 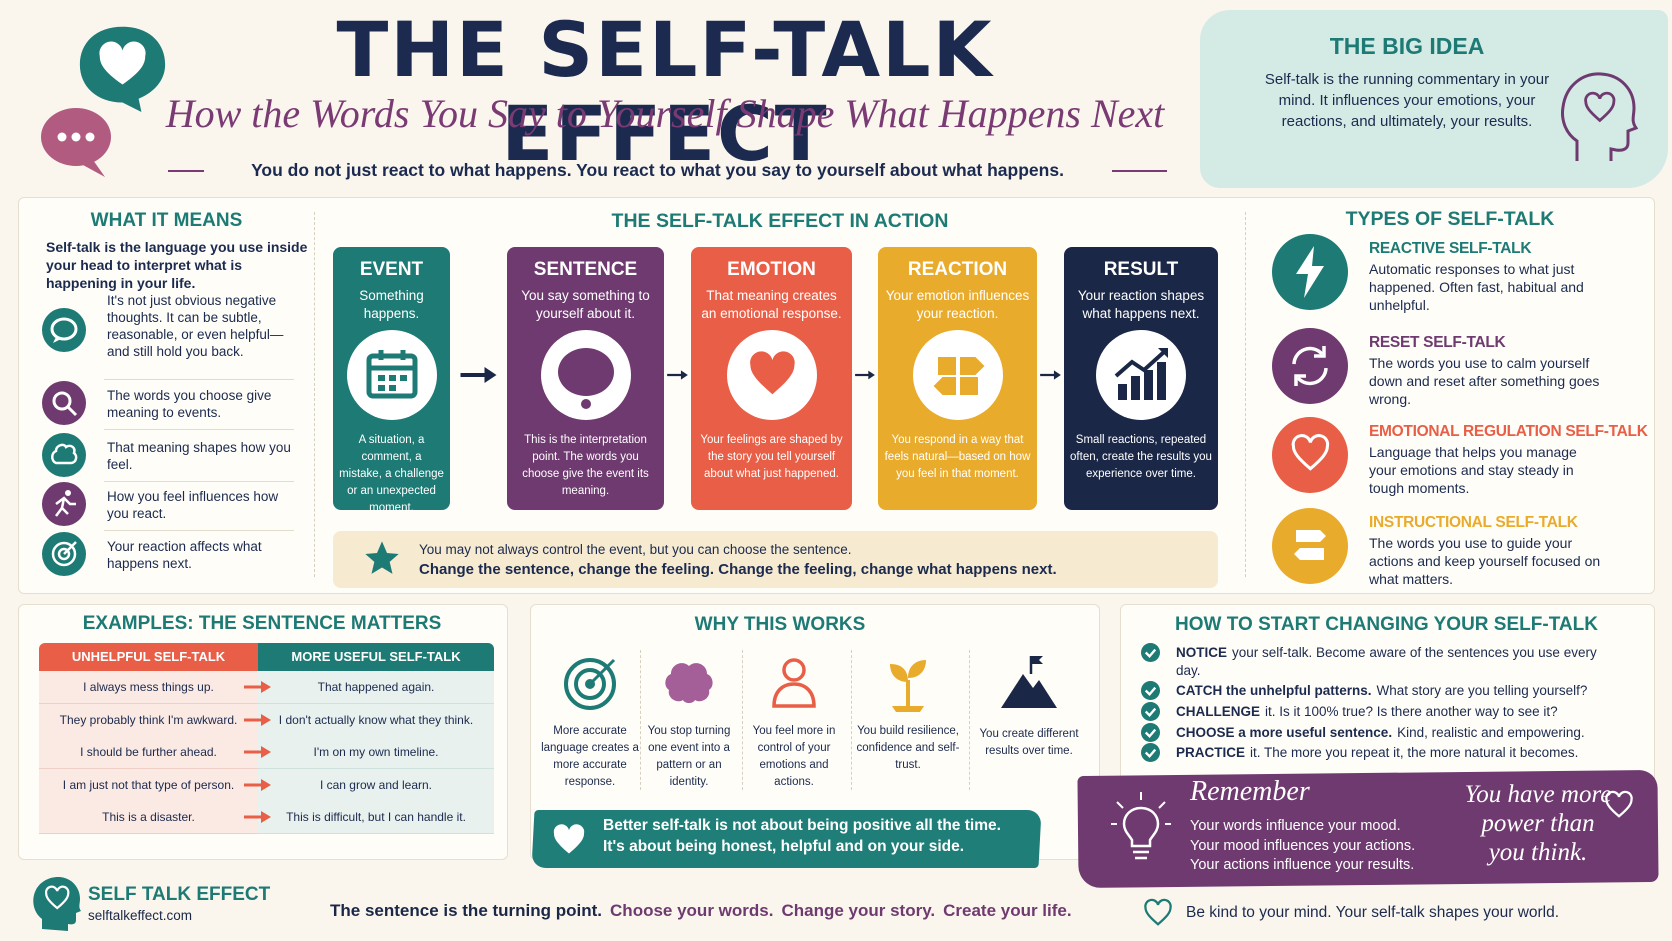 I want to click on step-subtitle: Your reaction shapes what happens next., so click(x=1141, y=304).